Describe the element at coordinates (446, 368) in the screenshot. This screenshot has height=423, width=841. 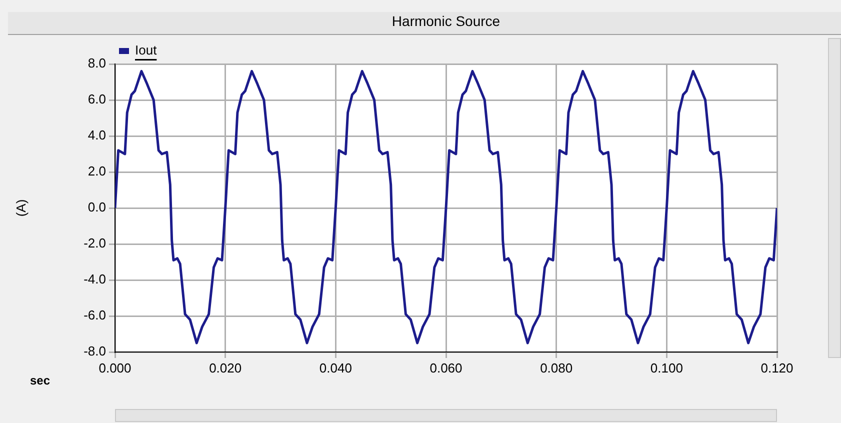
I see `x-tick-label: 0.060` at that location.